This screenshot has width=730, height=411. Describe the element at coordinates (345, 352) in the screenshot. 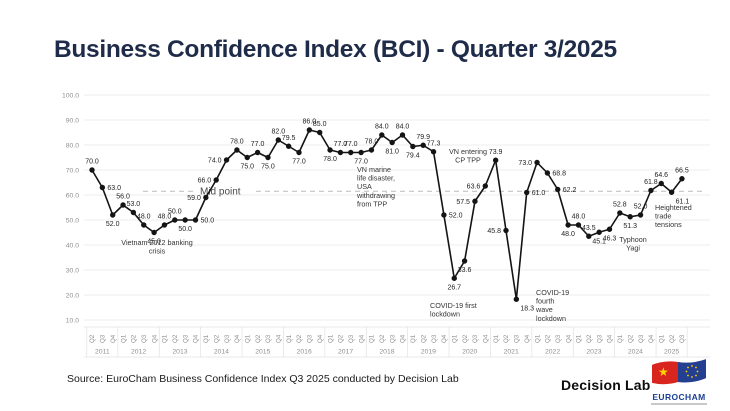

I see `x-axis-year-label: 2017` at that location.